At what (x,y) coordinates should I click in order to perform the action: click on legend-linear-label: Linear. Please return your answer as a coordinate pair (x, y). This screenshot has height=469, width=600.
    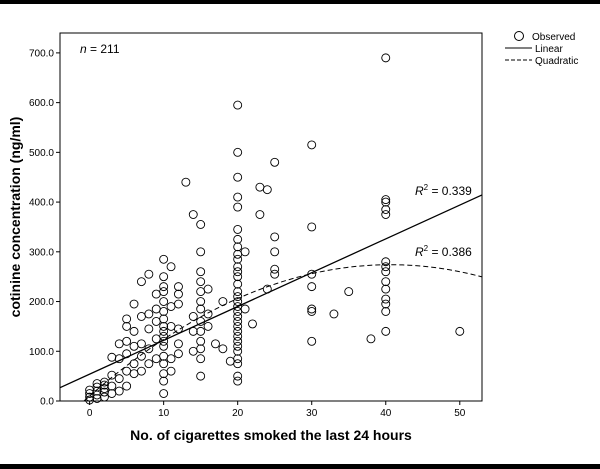
    Looking at the image, I should click on (549, 49).